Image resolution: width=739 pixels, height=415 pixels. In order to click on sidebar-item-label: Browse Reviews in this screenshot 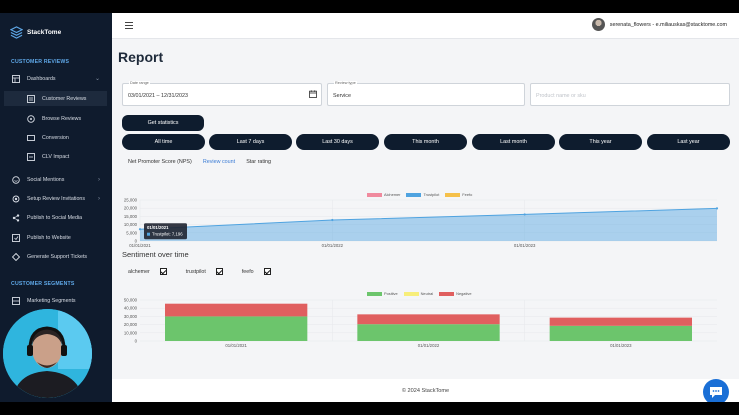, I will do `click(62, 118)`.